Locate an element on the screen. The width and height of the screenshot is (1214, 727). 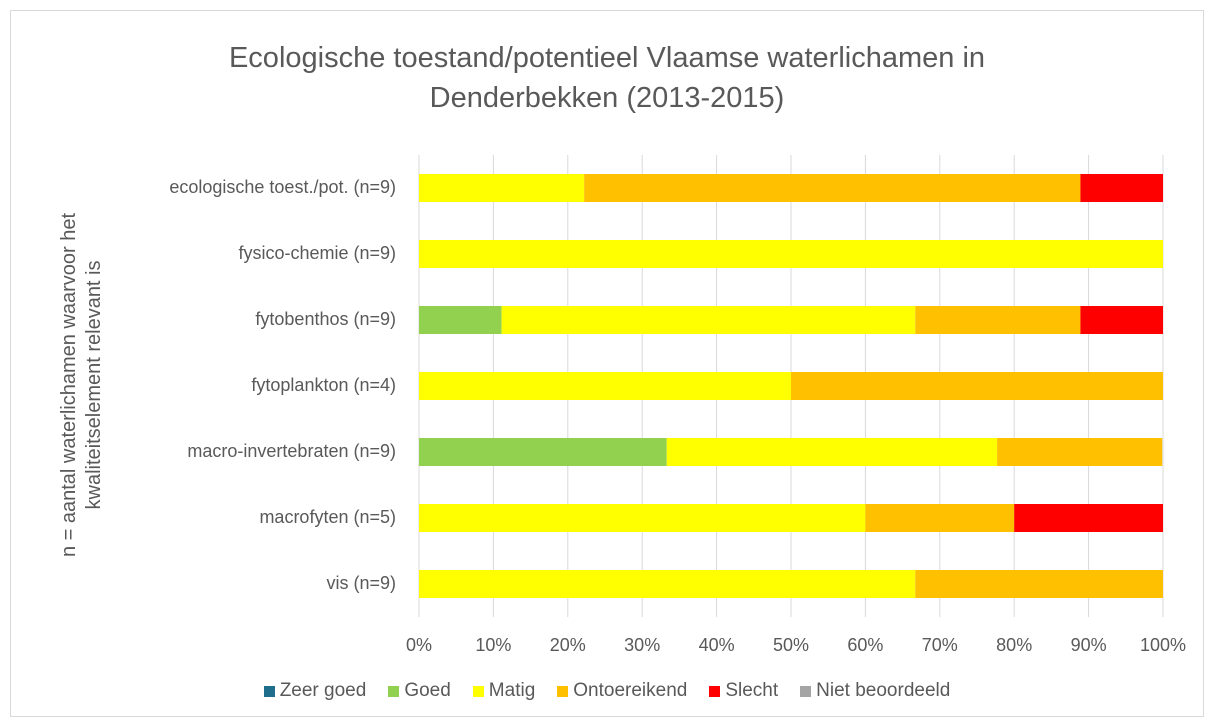
x-tick-label: 40% is located at coordinates (717, 645).